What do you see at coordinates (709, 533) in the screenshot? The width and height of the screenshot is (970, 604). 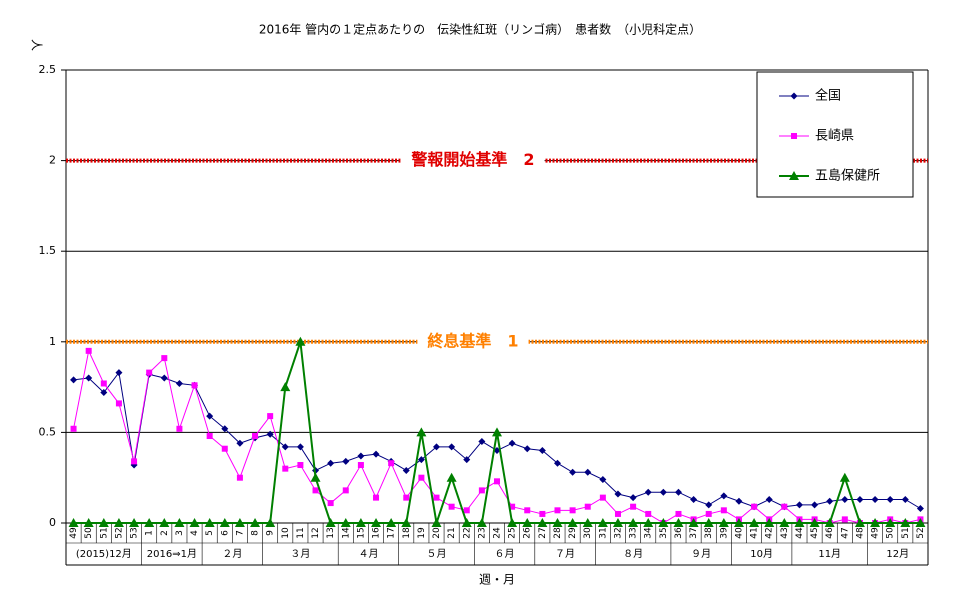 I see `x-tick-label: 38` at bounding box center [709, 533].